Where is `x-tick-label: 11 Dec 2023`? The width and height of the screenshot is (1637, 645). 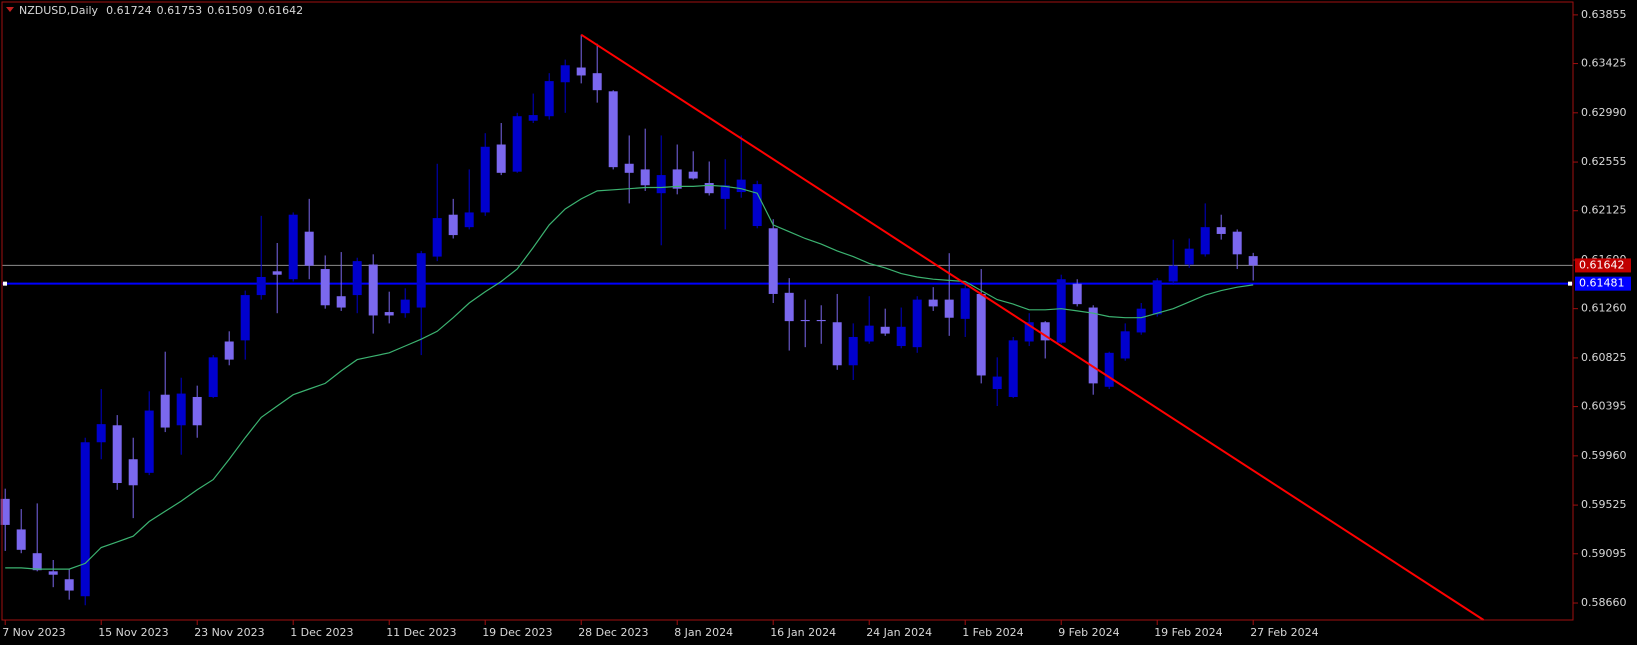
x-tick-label: 11 Dec 2023 is located at coordinates (421, 632).